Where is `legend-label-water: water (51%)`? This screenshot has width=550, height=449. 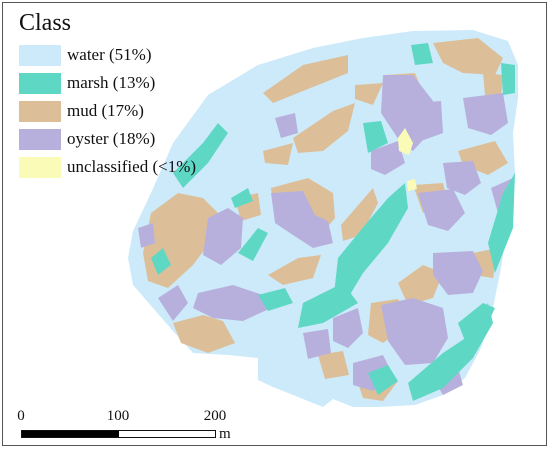
legend-label-water: water (51%) is located at coordinates (109, 54).